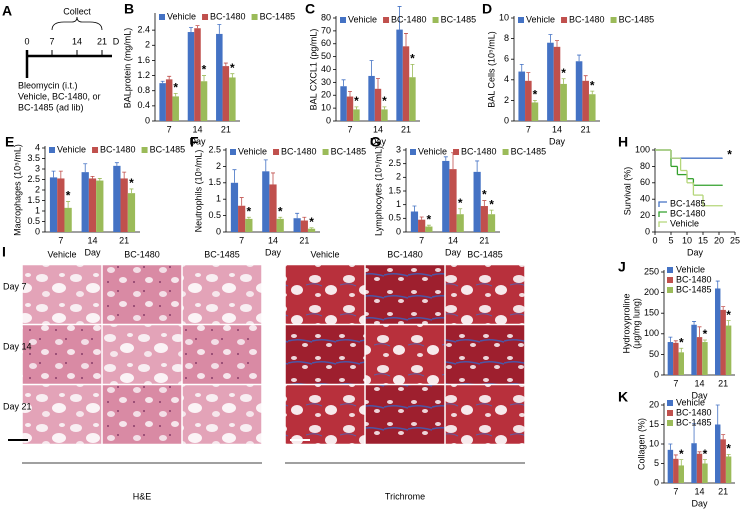 This screenshot has width=742, height=510. I want to click on x-tick-label: 14, so click(378, 129).